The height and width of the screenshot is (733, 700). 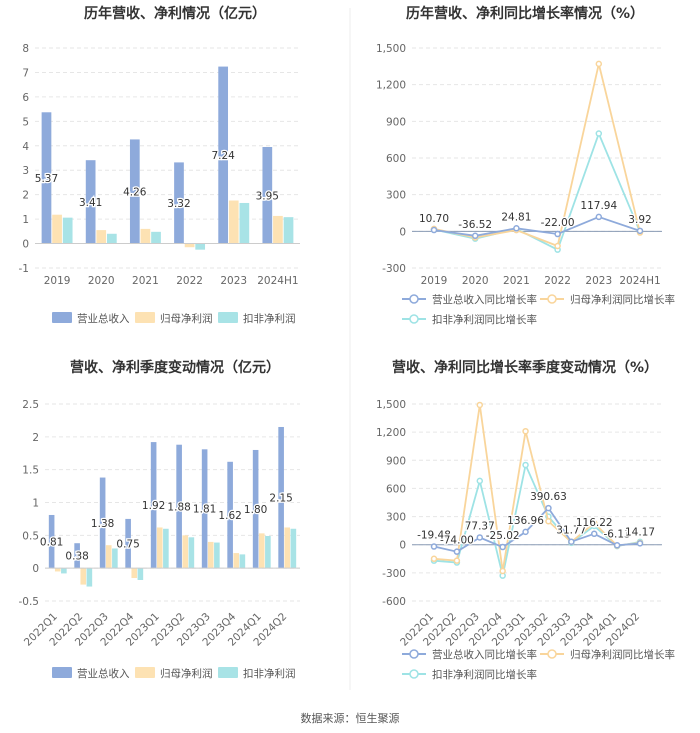 I want to click on data-label: -74.00, so click(x=457, y=541).